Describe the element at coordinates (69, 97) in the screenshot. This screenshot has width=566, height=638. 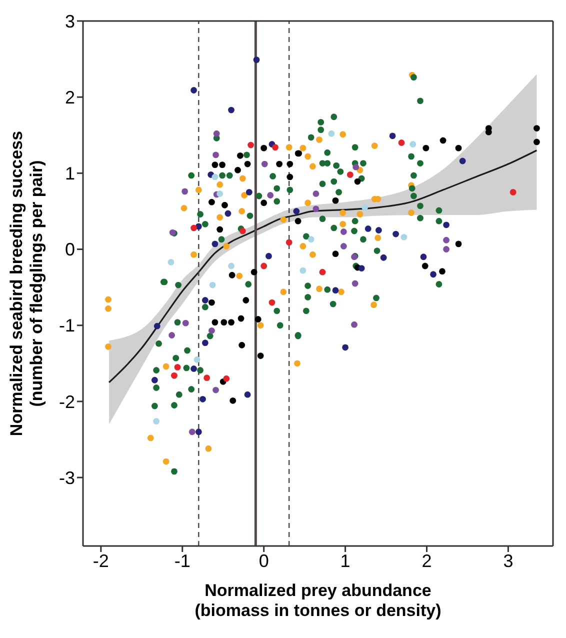
I see `y-tick-label: 2` at that location.